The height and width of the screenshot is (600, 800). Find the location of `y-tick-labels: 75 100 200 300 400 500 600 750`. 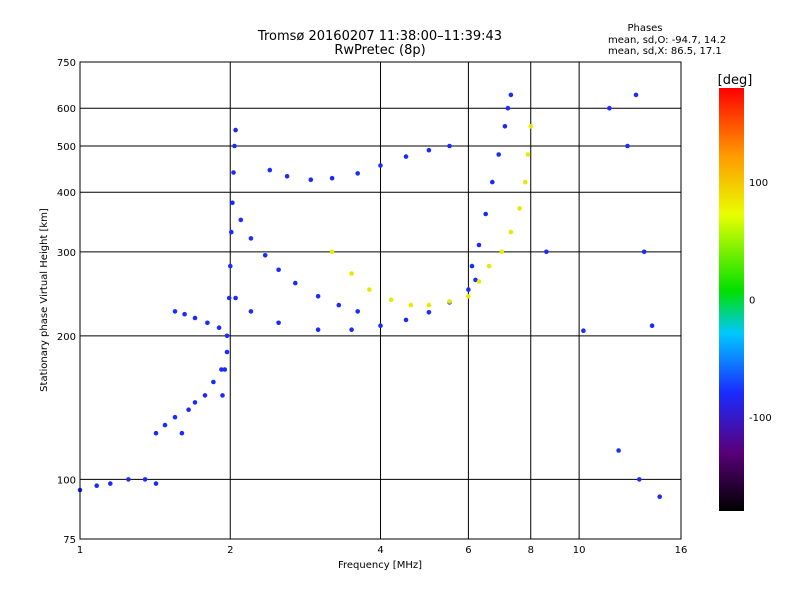

y-tick-labels: 75 100 200 300 400 500 600 750 is located at coordinates (66, 302).